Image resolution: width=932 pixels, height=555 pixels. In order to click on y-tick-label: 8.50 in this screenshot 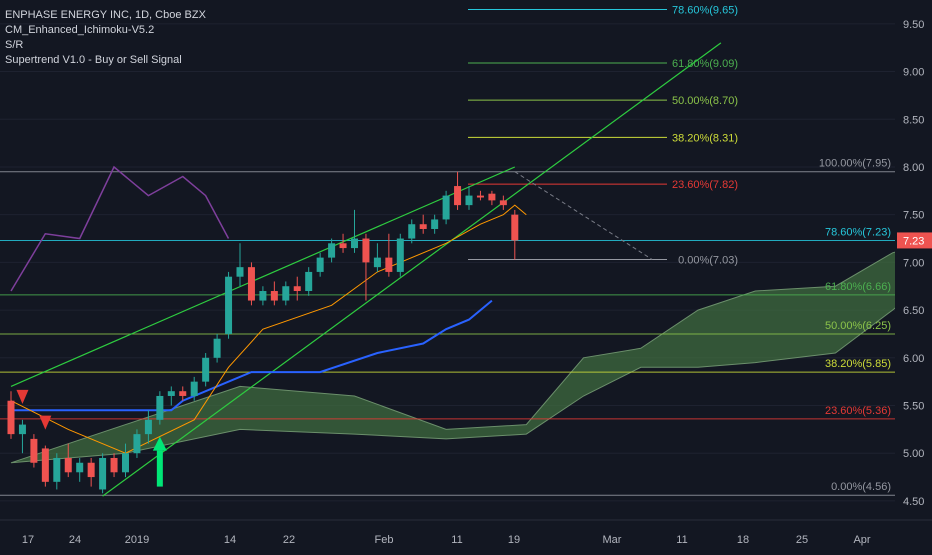, I will do `click(913, 120)`.